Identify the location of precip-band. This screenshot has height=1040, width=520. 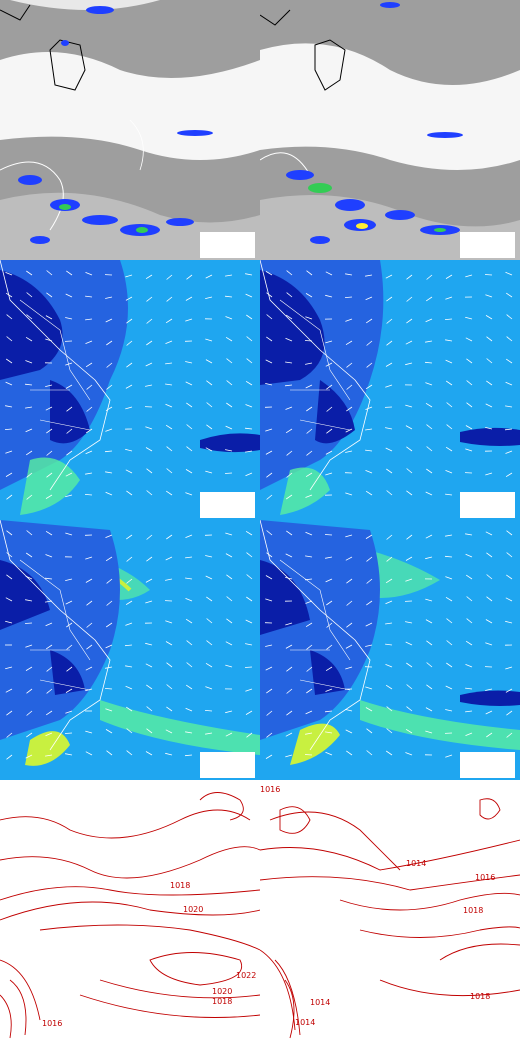
(374, 123).